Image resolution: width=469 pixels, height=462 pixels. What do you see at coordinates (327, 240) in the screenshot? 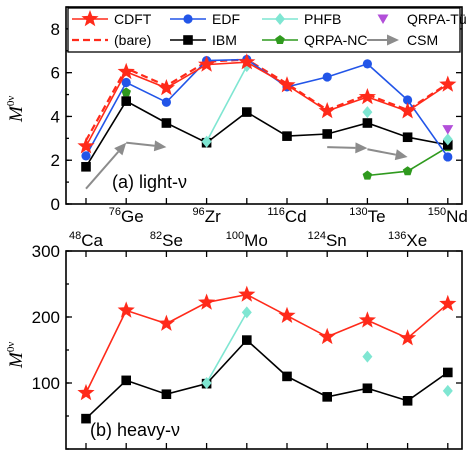
I see `category-label: 124Sn` at bounding box center [327, 240].